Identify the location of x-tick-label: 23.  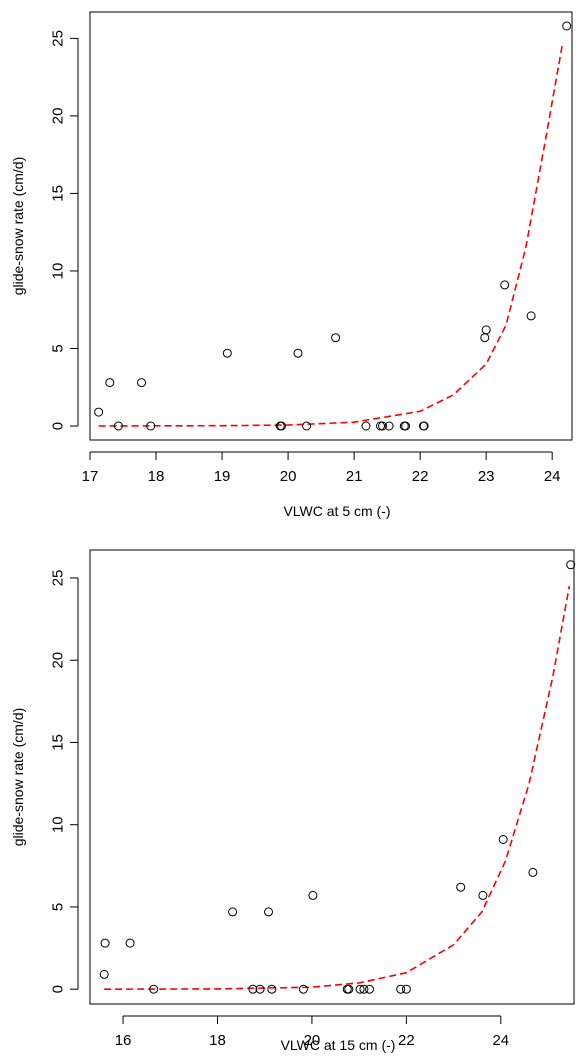
(486, 476).